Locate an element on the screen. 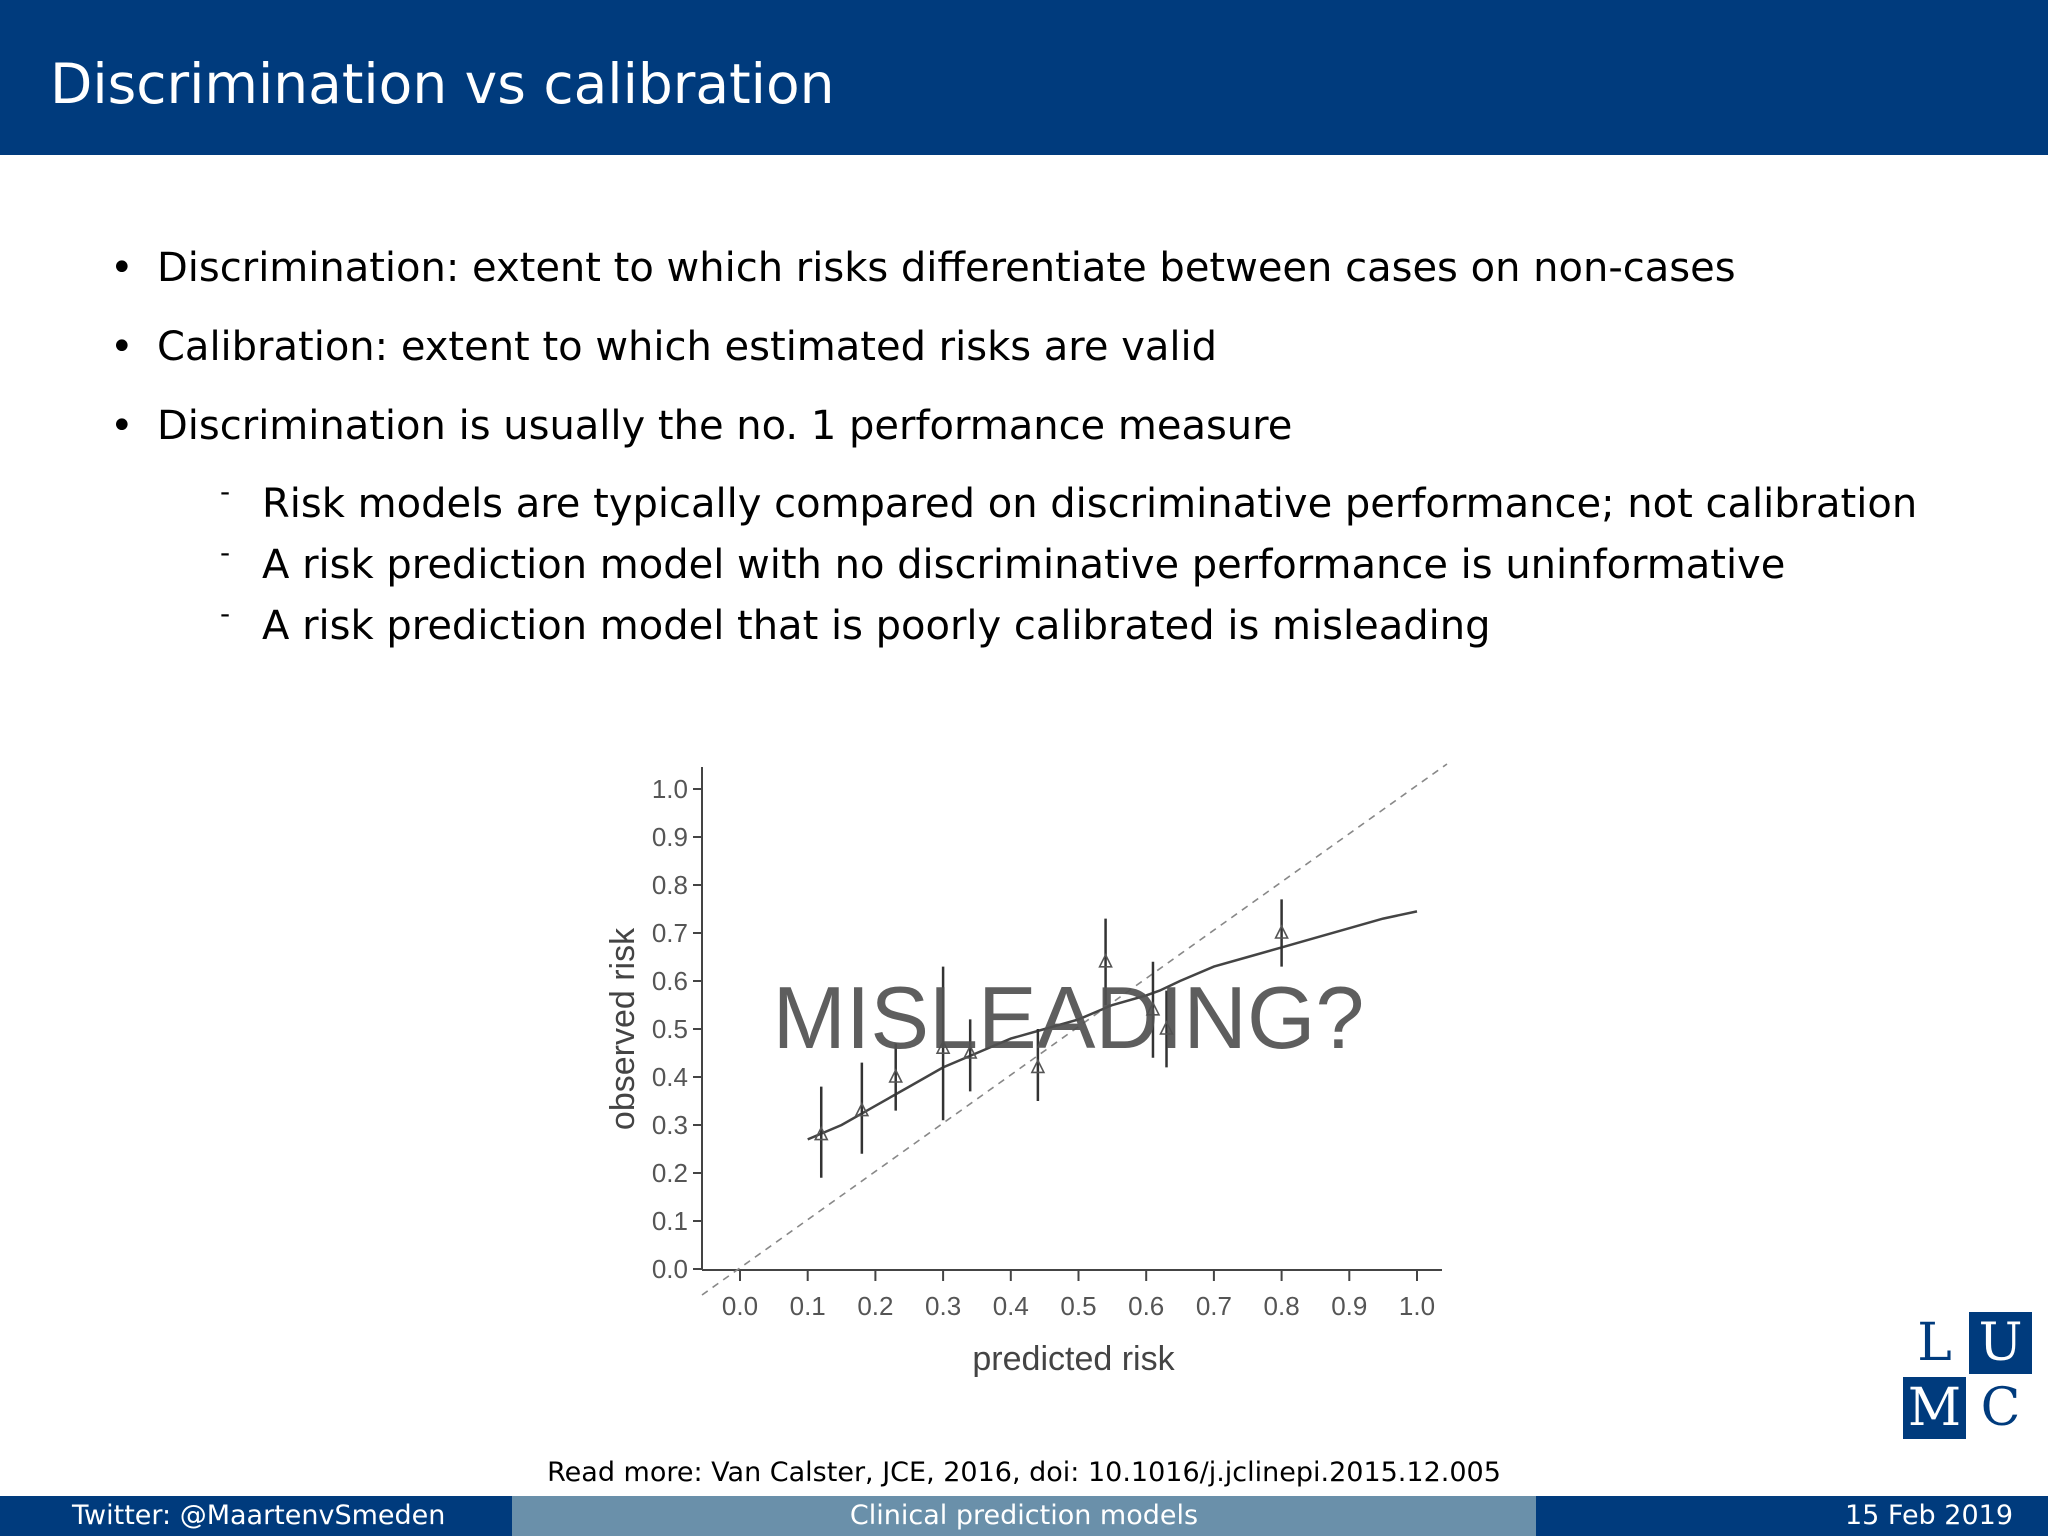 The image size is (2048, 1536). x-tick-label: 0.1 is located at coordinates (808, 1306).